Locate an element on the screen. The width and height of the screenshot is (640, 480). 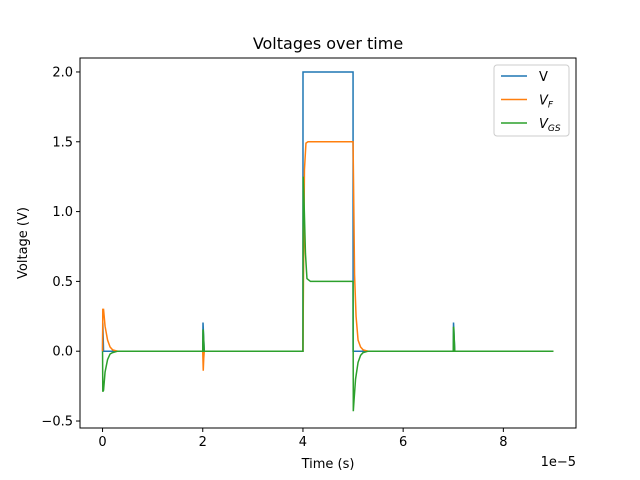
x-tick-label: 6 is located at coordinates (403, 442).